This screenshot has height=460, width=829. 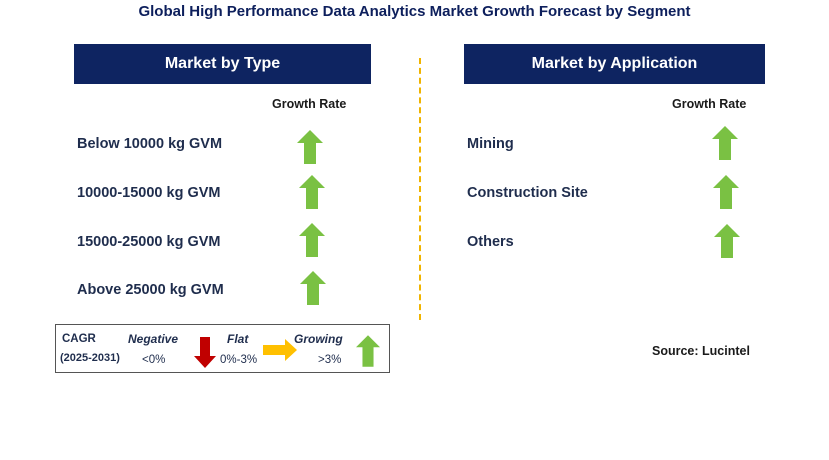 What do you see at coordinates (154, 360) in the screenshot?
I see `legend-negative-range: <0%` at bounding box center [154, 360].